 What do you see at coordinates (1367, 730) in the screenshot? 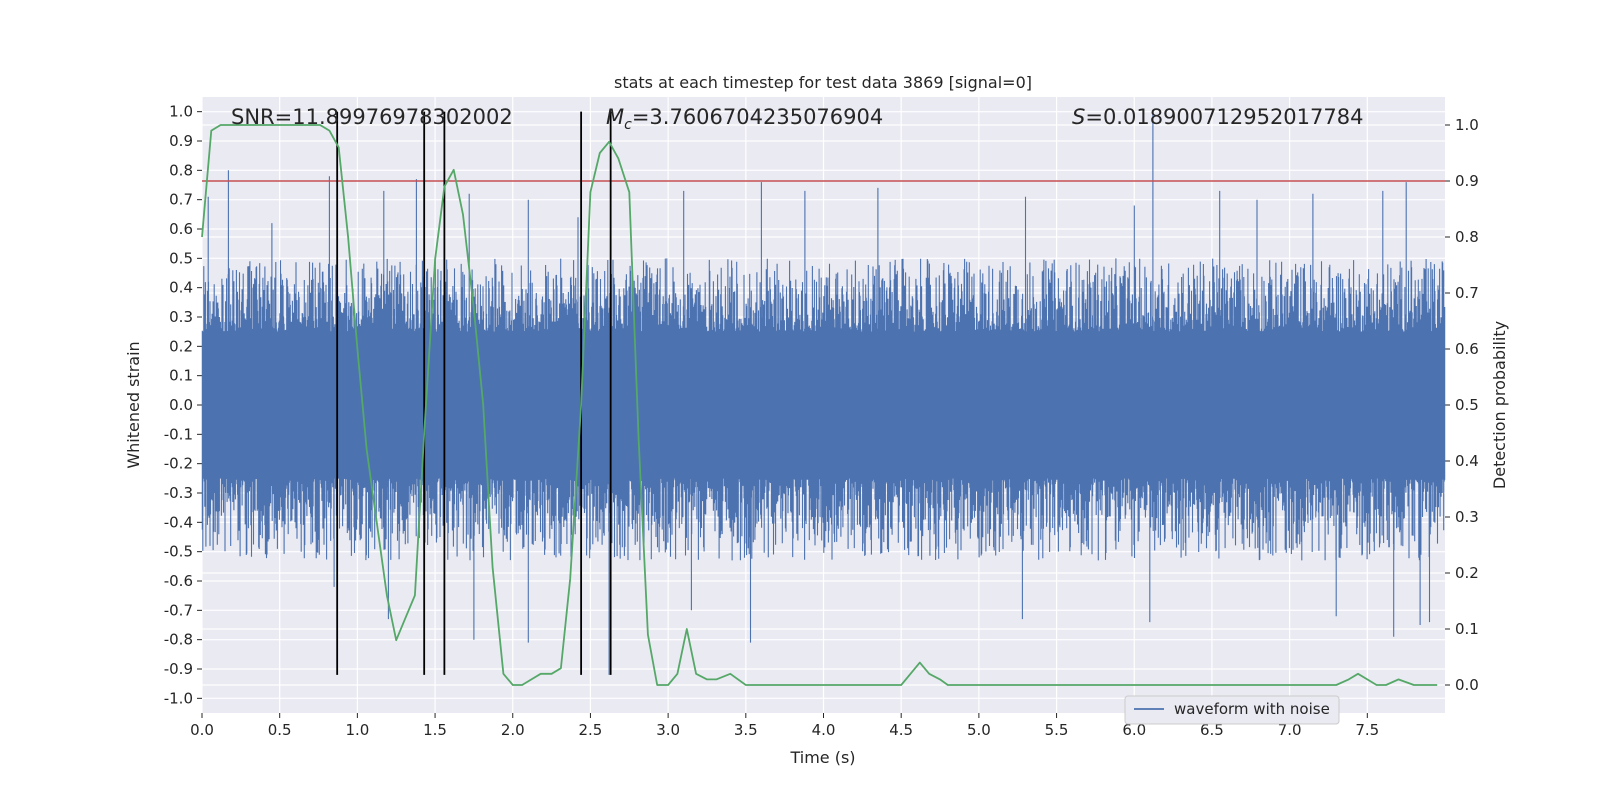
I see `x-tick-label: 7.5` at bounding box center [1367, 730].